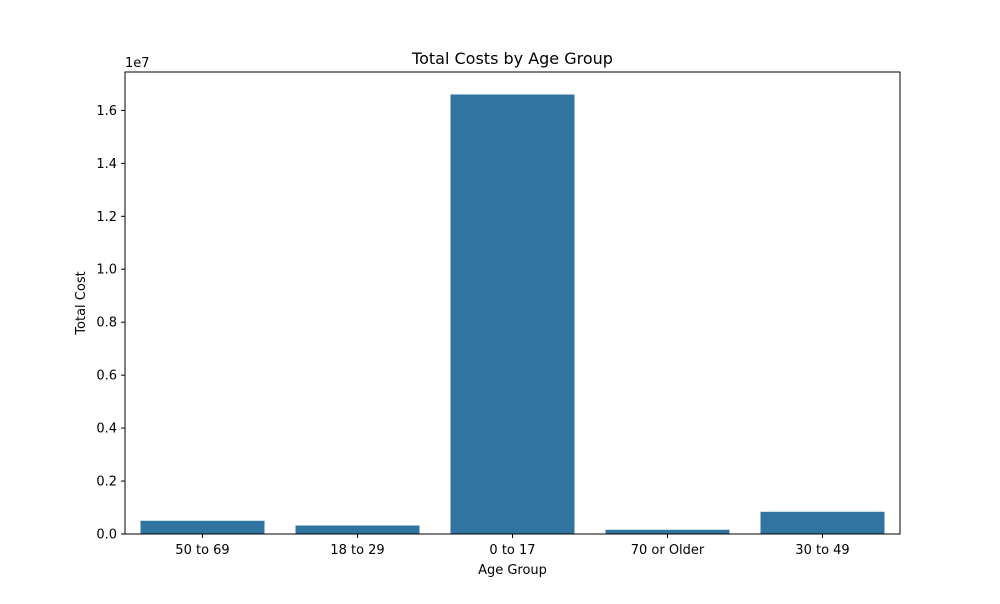 The image size is (1000, 604). I want to click on y-tick-label: 0.6, so click(106, 376).